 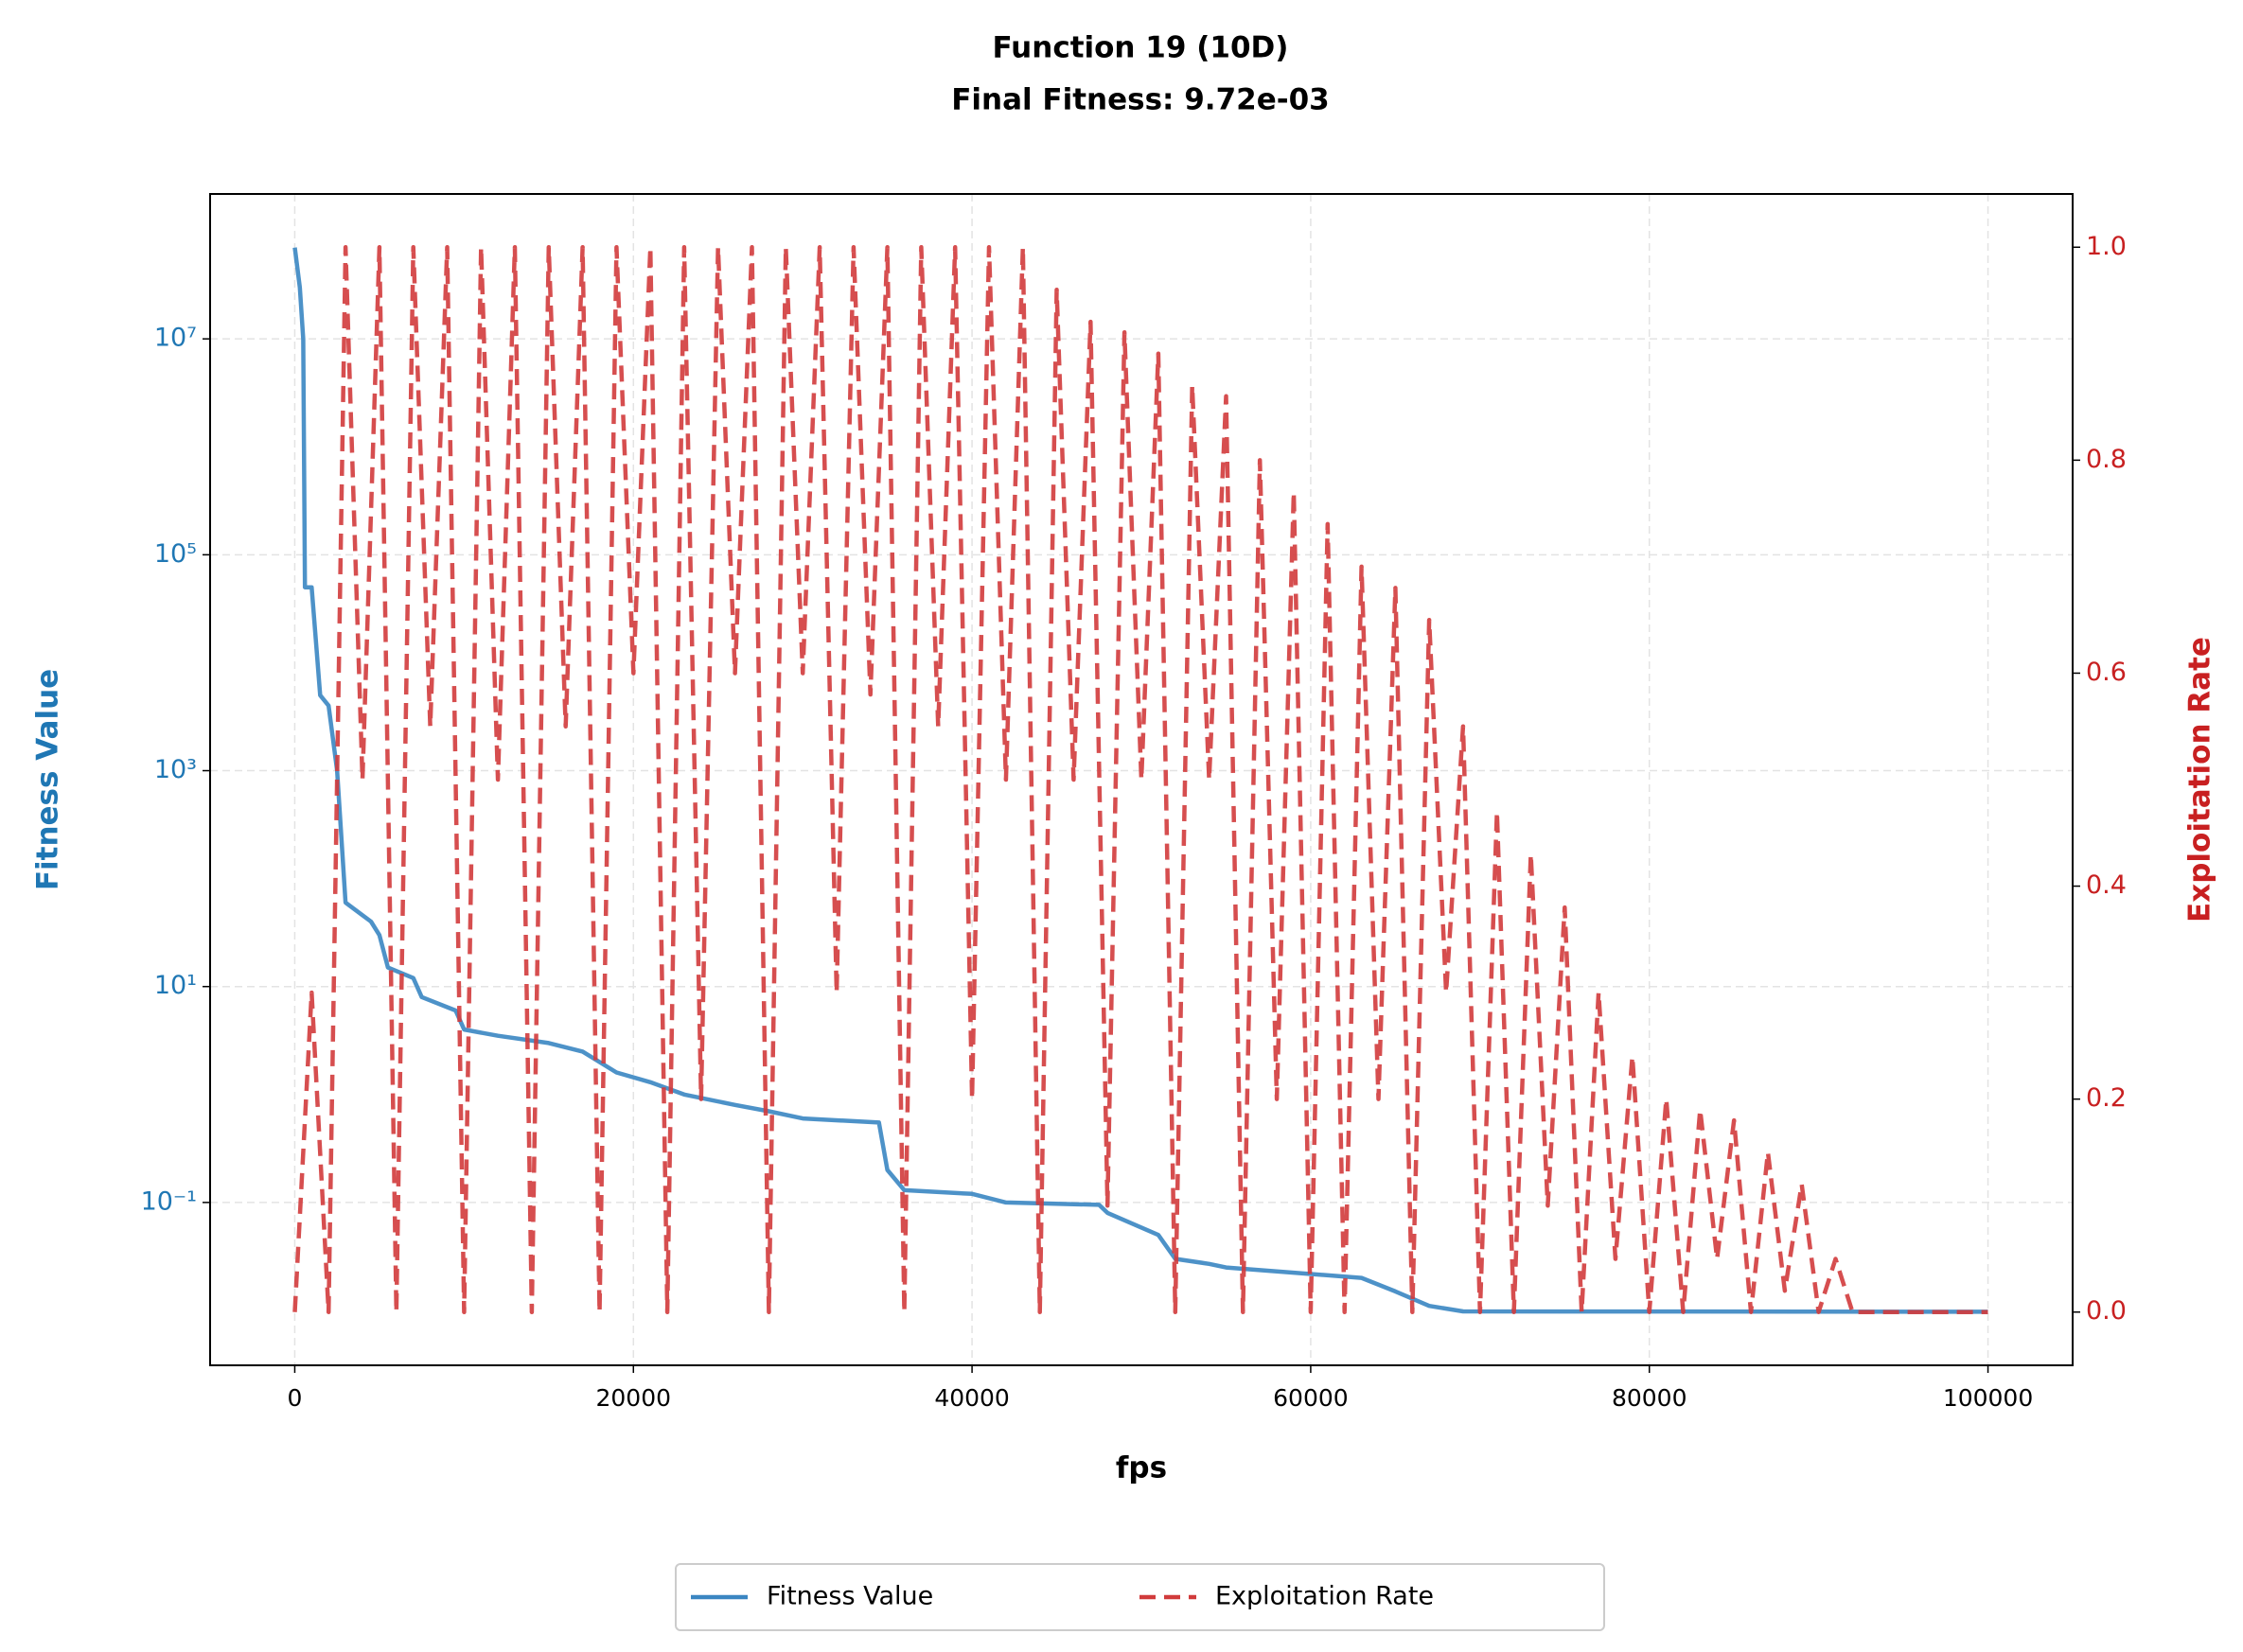 I want to click on y-tick-label: 10¹, so click(x=175, y=985).